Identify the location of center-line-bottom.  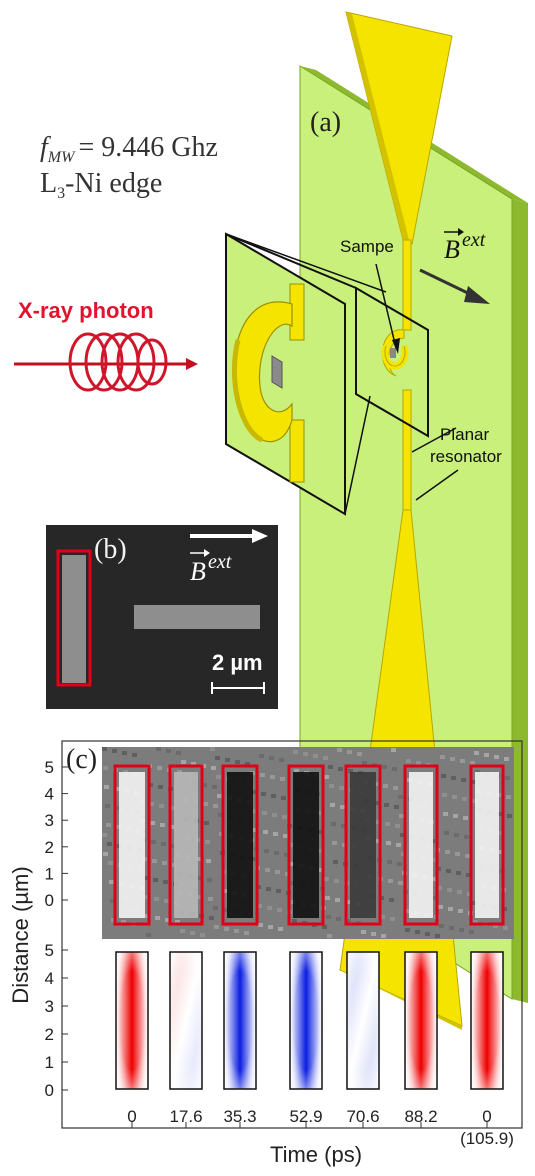
(407, 452).